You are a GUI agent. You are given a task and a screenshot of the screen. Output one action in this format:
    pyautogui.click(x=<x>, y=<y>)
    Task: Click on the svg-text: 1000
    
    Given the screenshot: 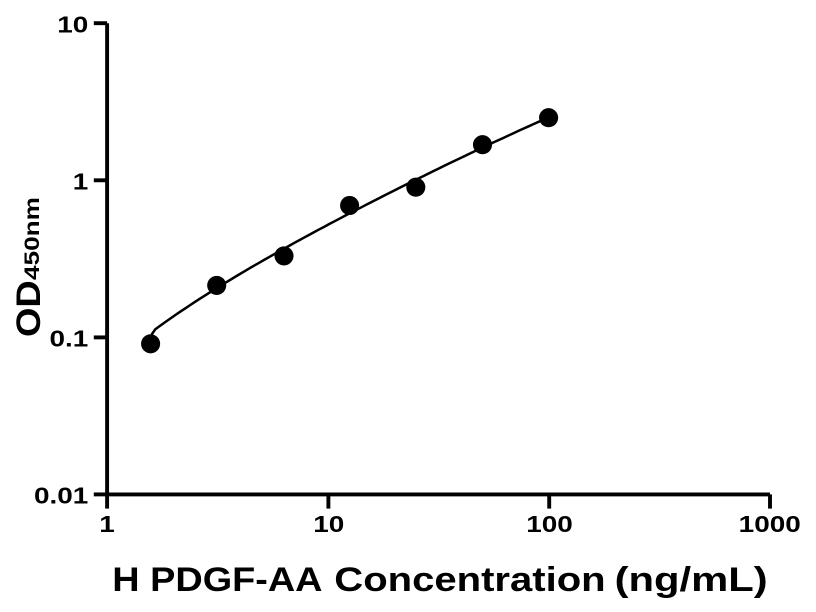 What is the action you would take?
    pyautogui.click(x=770, y=524)
    